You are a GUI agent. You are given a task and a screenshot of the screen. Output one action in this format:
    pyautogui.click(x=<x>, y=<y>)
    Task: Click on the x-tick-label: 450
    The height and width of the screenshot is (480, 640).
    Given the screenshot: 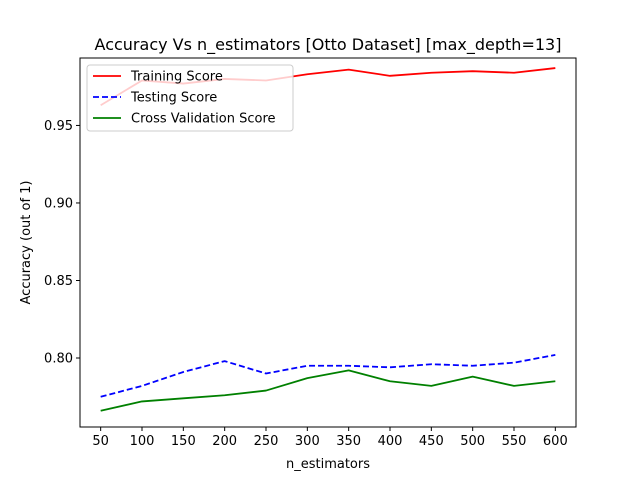 What is the action you would take?
    pyautogui.click(x=431, y=441)
    